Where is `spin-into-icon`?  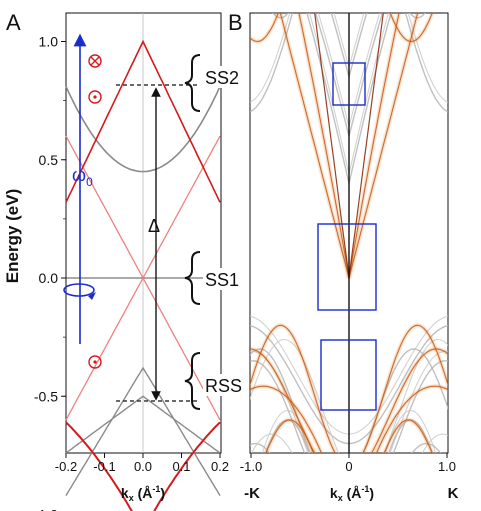 spin-into-icon is located at coordinates (95, 61).